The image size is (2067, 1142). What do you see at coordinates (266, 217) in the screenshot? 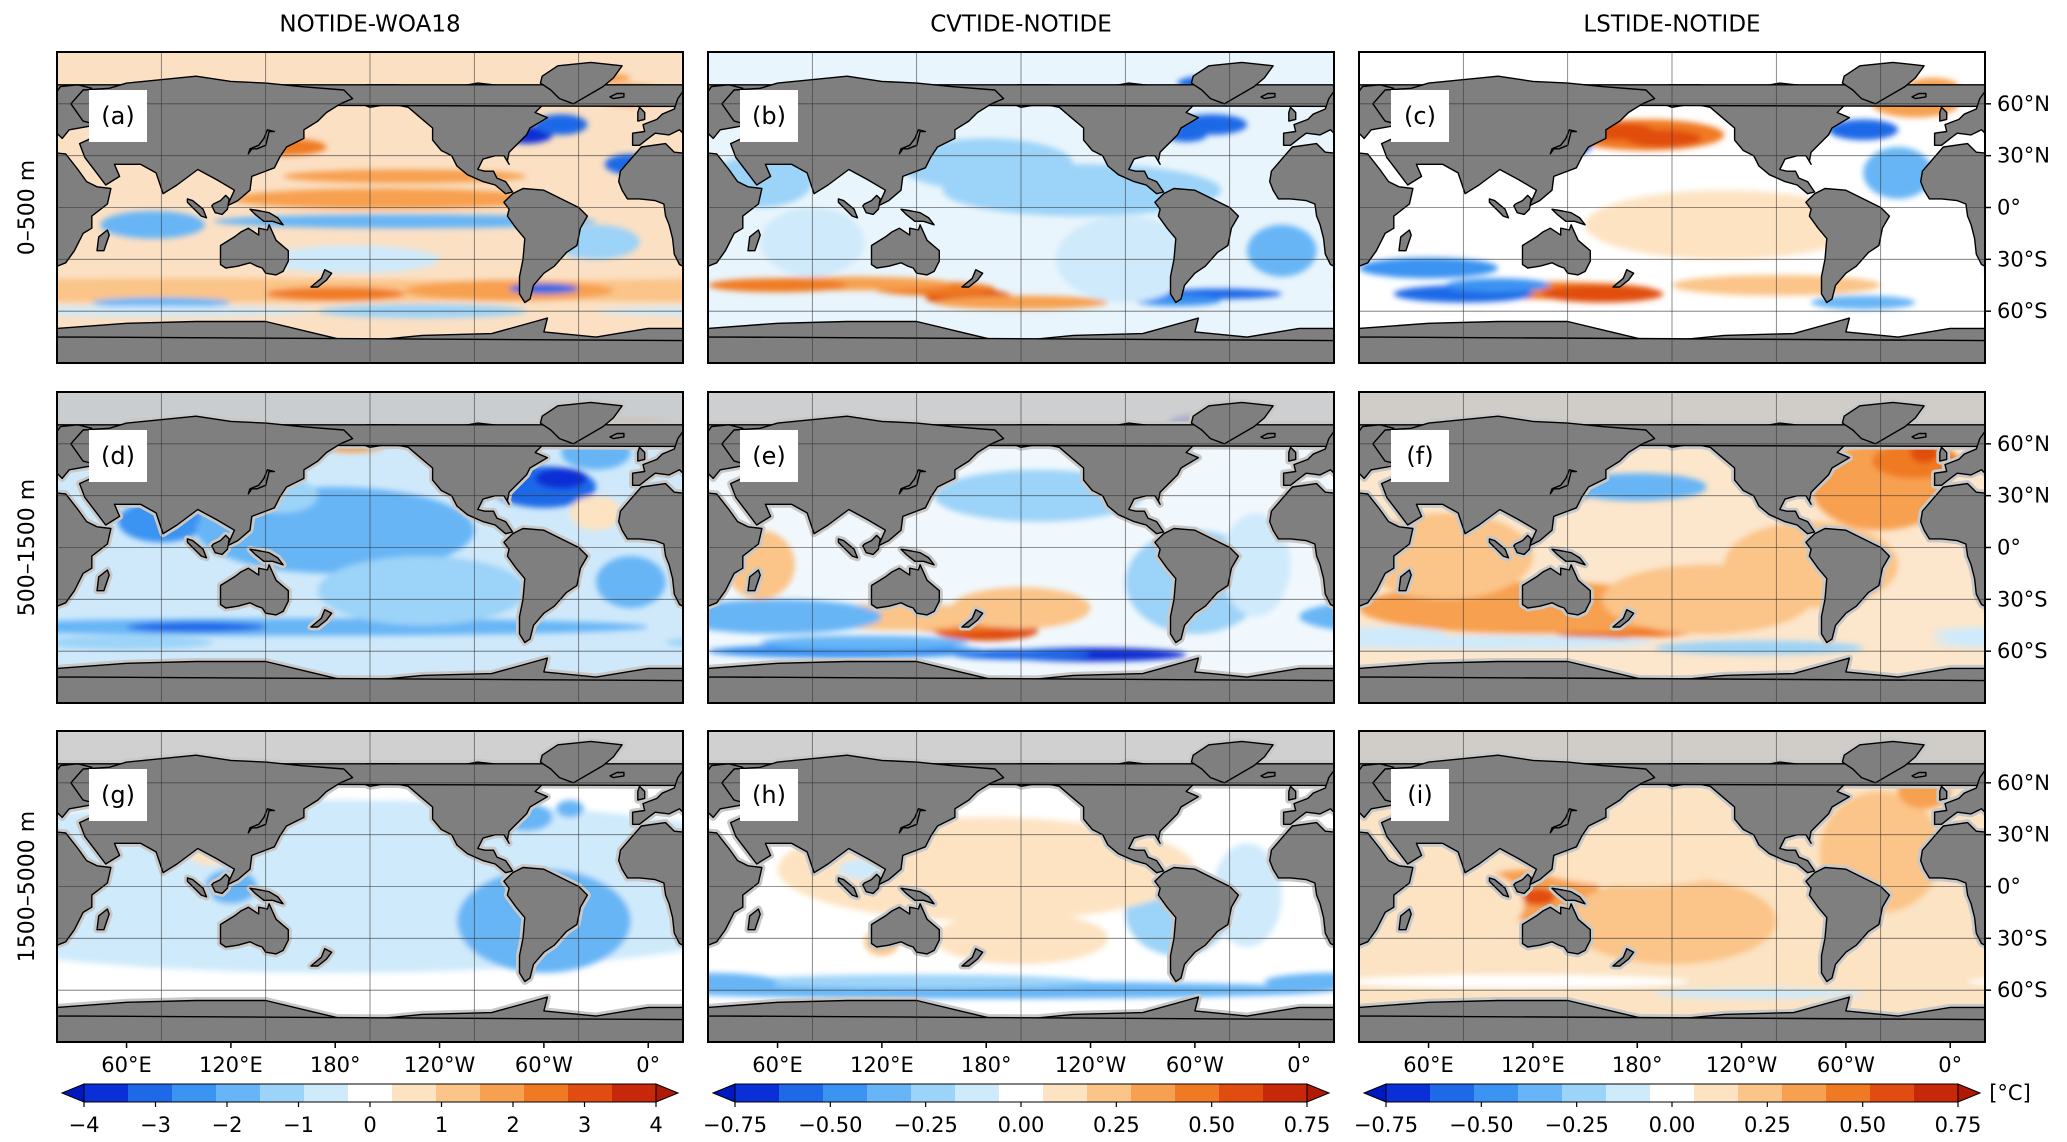
I see `land-new-guinea` at bounding box center [266, 217].